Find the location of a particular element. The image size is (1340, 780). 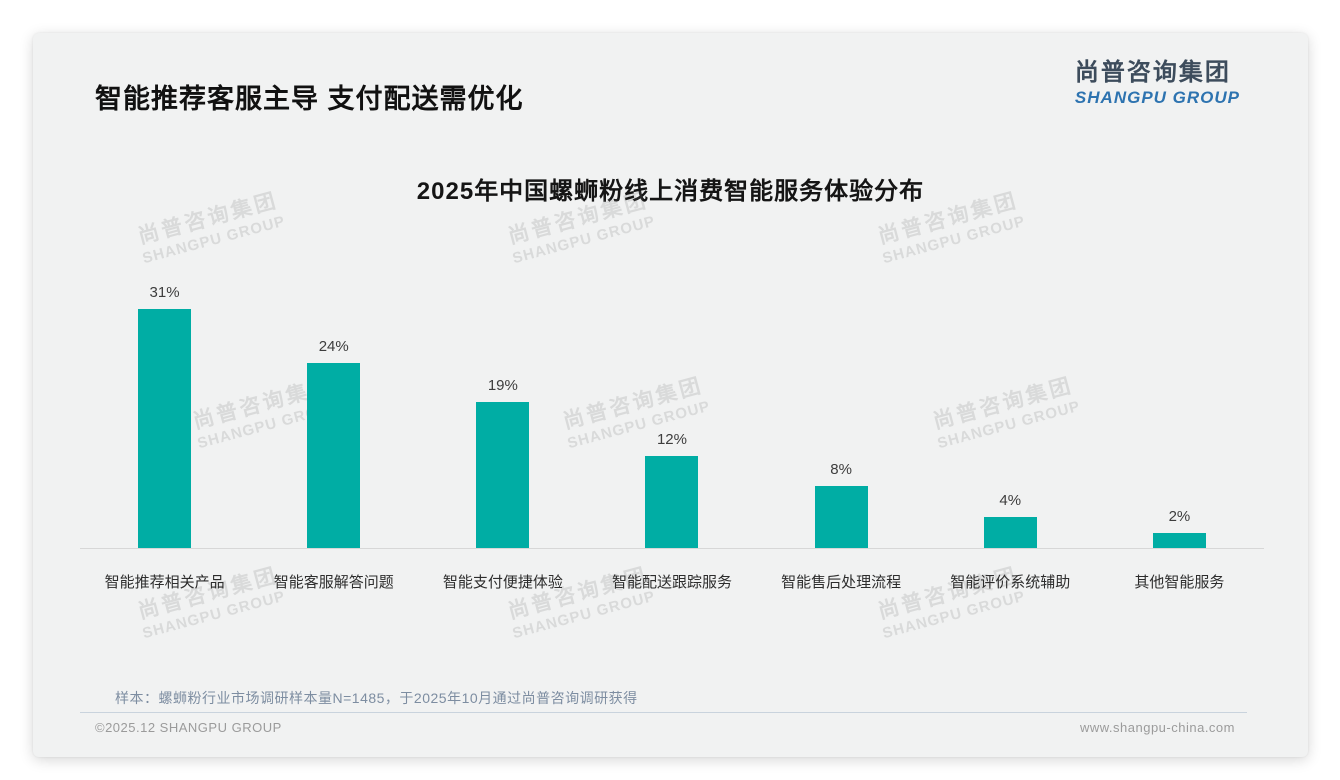

category-label: 智能配送跟踪服务 is located at coordinates (671, 582).